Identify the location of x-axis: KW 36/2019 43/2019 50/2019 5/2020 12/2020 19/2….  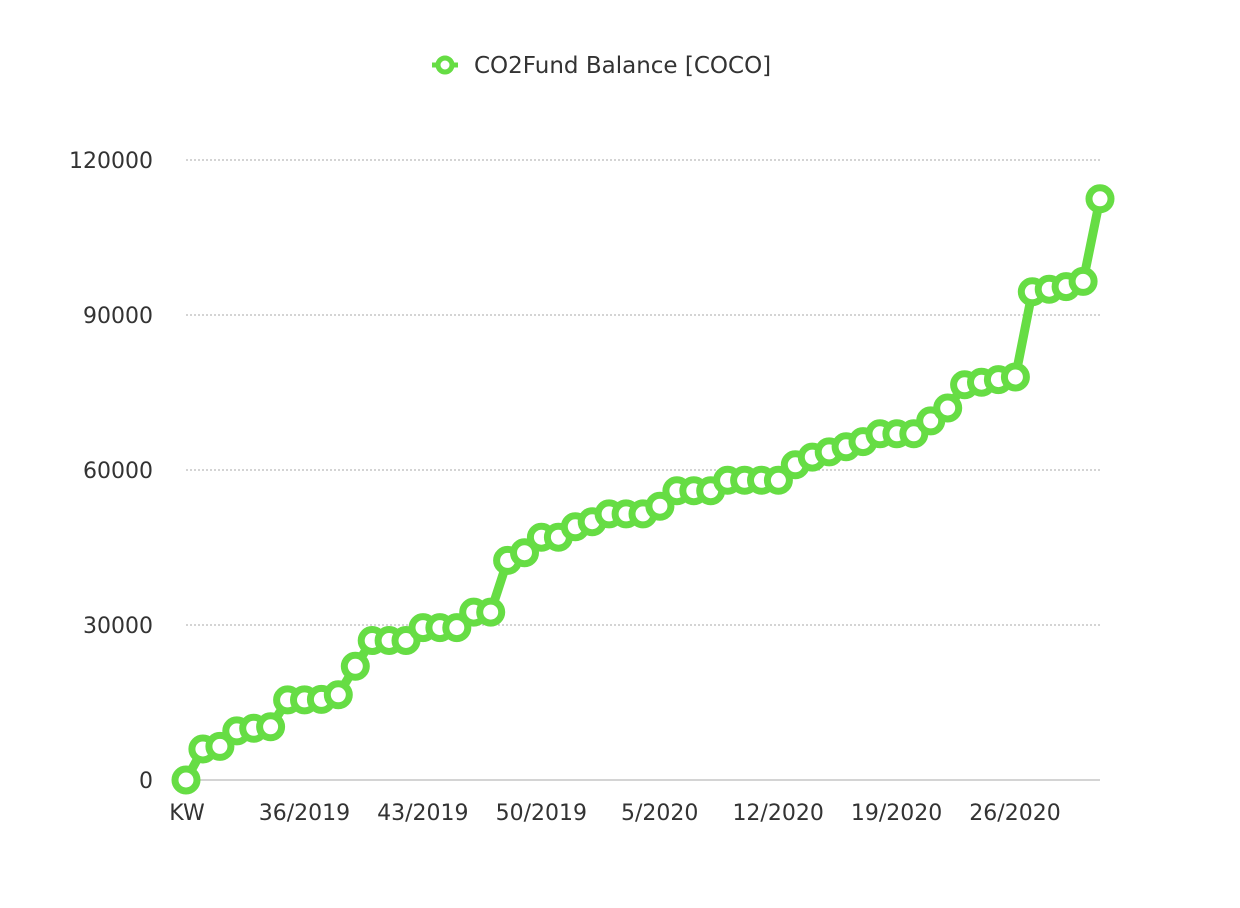
(614, 813).